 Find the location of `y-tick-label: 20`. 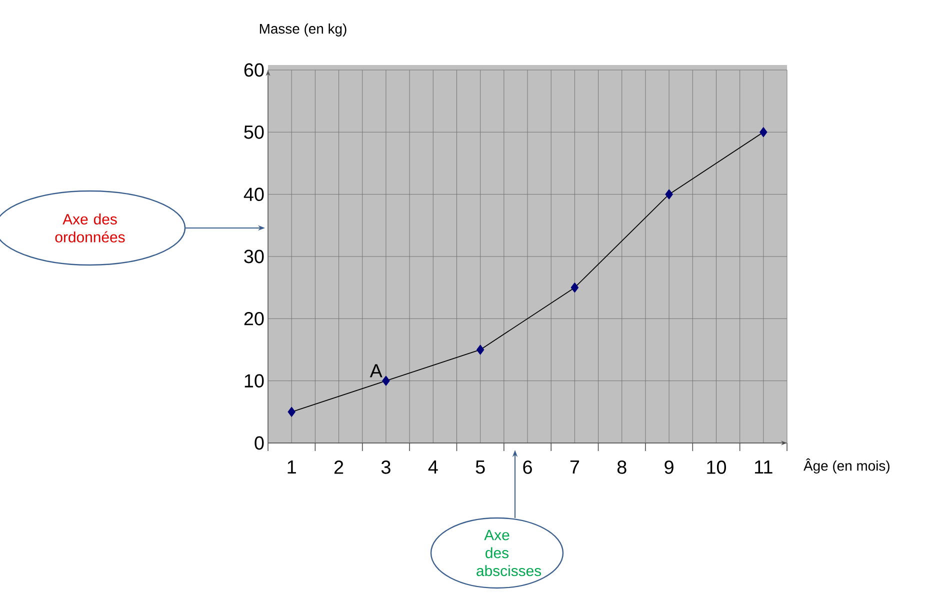

y-tick-label: 20 is located at coordinates (254, 319).